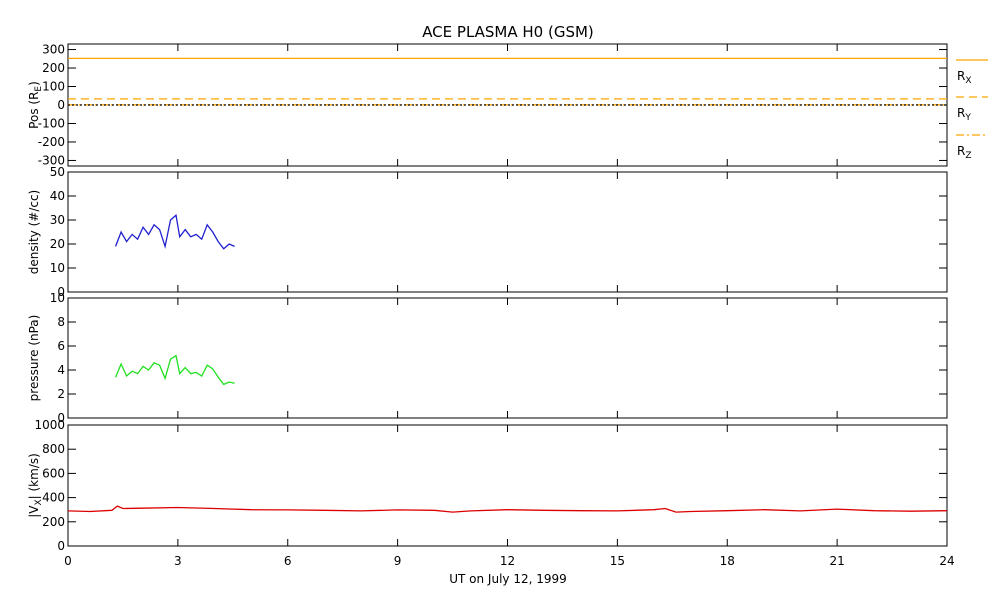 Image resolution: width=993 pixels, height=600 pixels. What do you see at coordinates (61, 322) in the screenshot?
I see `panel-pressure-ytick-label: 8` at bounding box center [61, 322].